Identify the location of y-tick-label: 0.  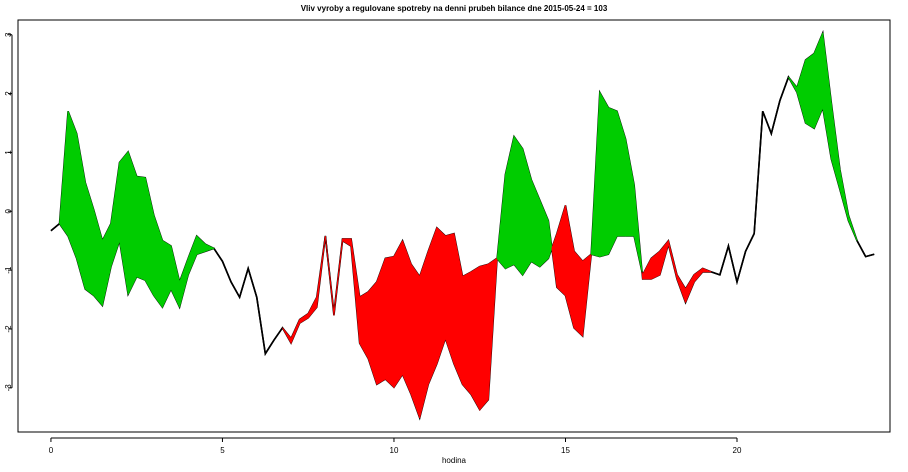
(8, 211).